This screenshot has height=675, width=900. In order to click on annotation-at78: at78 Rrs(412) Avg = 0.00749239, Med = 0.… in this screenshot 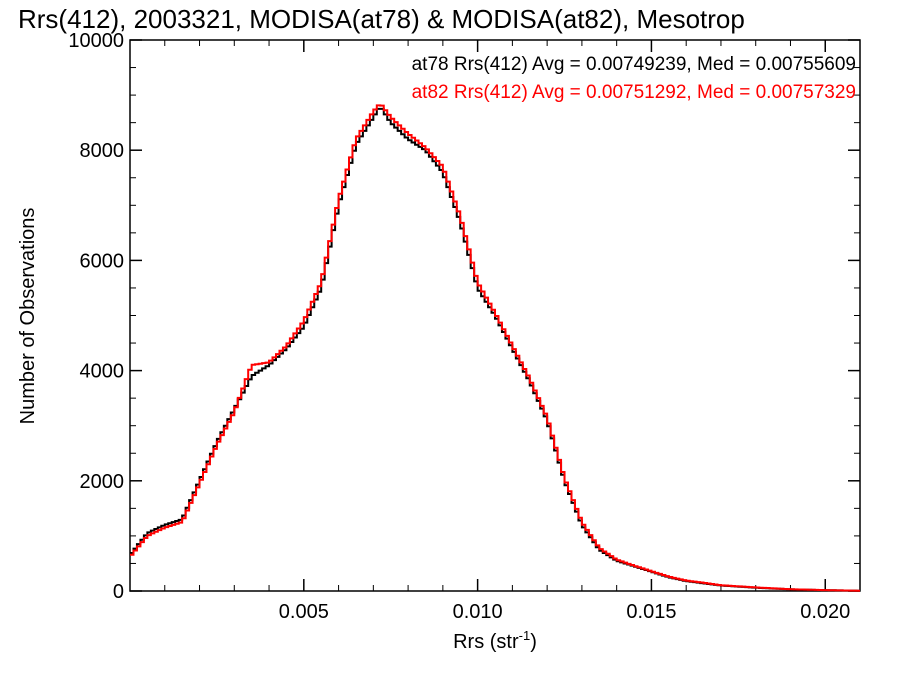, I will do `click(634, 64)`.